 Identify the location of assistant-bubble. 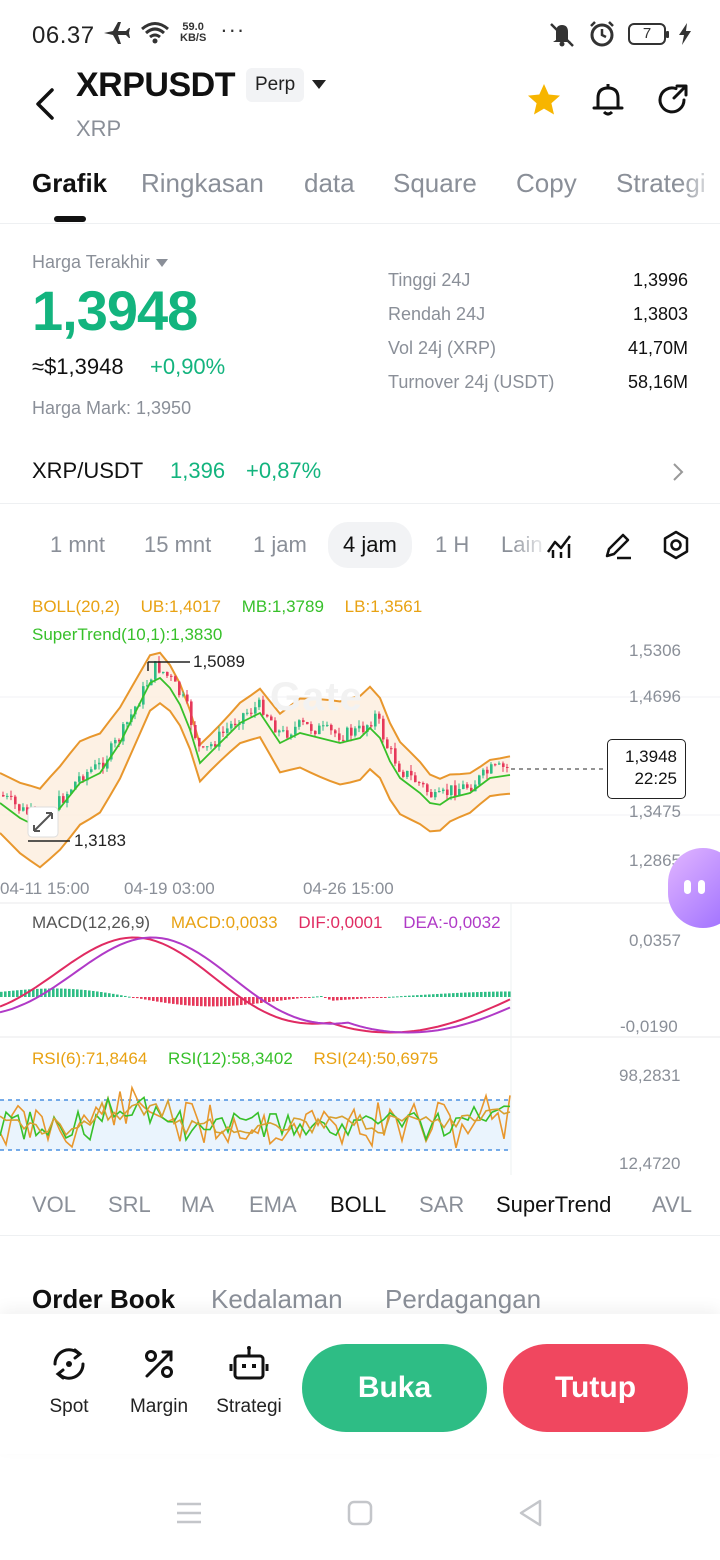
(694, 888).